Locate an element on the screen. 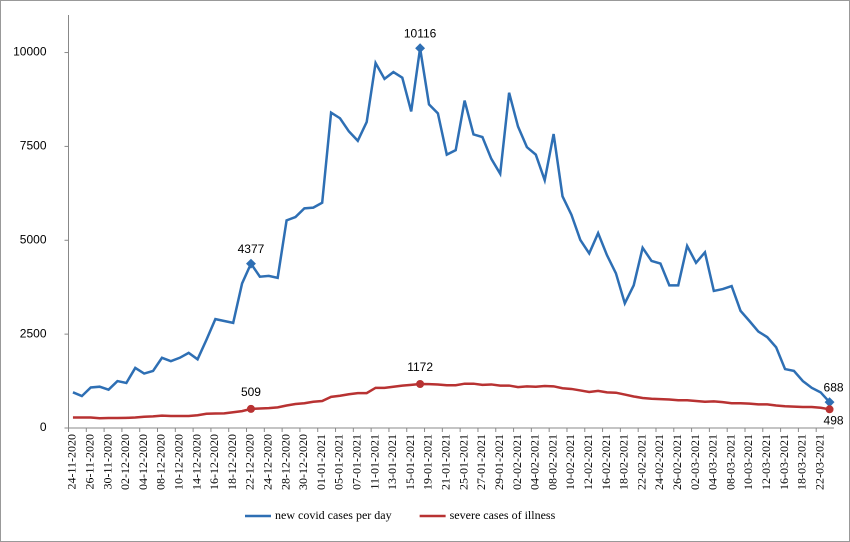 The image size is (850, 542). data-label: 1172 is located at coordinates (420, 367).